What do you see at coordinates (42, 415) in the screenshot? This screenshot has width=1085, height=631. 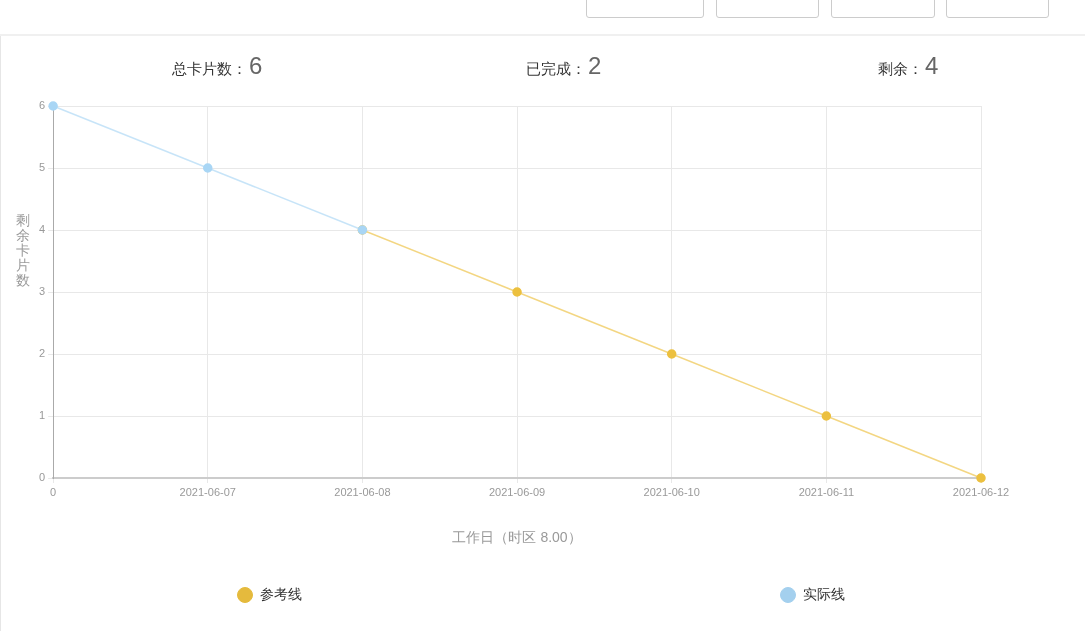 I see `y-tick-label: 1` at bounding box center [42, 415].